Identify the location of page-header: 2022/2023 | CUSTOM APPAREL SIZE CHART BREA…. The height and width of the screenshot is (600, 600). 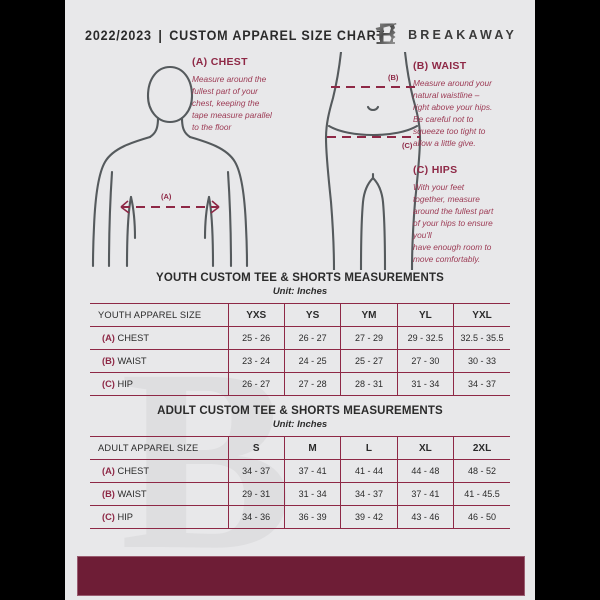
(300, 35).